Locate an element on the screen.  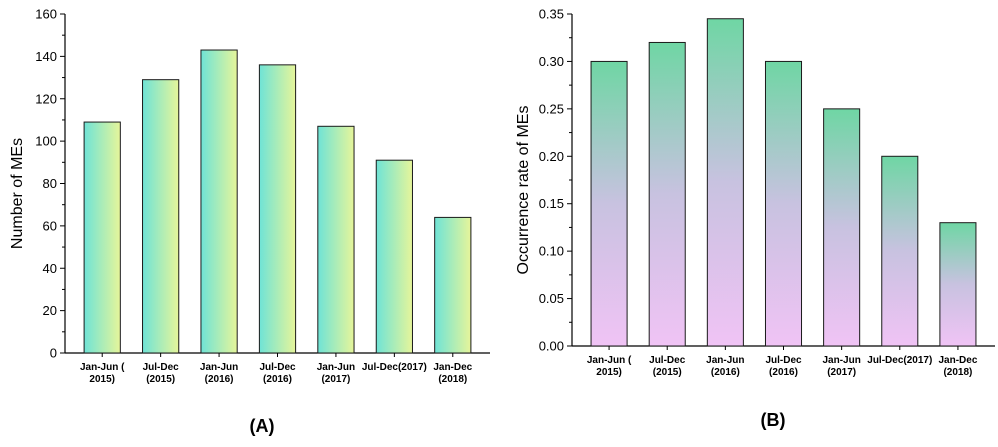
y-tick-label: 0.10 is located at coordinates (551, 251).